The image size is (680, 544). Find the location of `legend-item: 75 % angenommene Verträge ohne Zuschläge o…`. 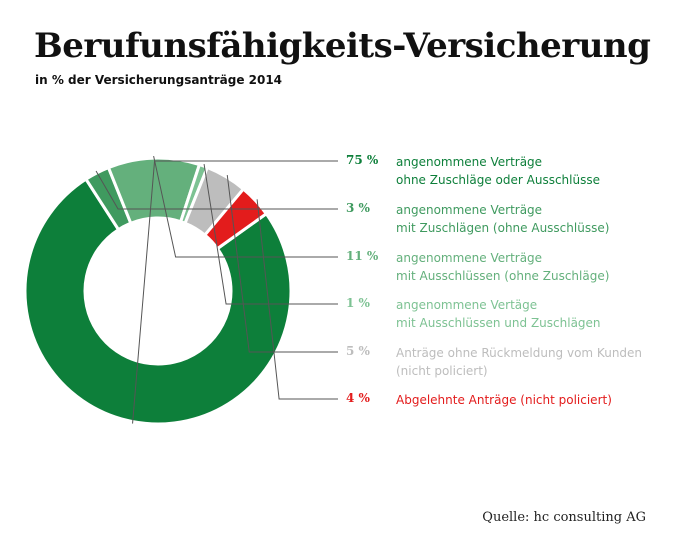

legend-item: 75 % angenommene Verträge ohne Zuschläge o… is located at coordinates (506, 173).